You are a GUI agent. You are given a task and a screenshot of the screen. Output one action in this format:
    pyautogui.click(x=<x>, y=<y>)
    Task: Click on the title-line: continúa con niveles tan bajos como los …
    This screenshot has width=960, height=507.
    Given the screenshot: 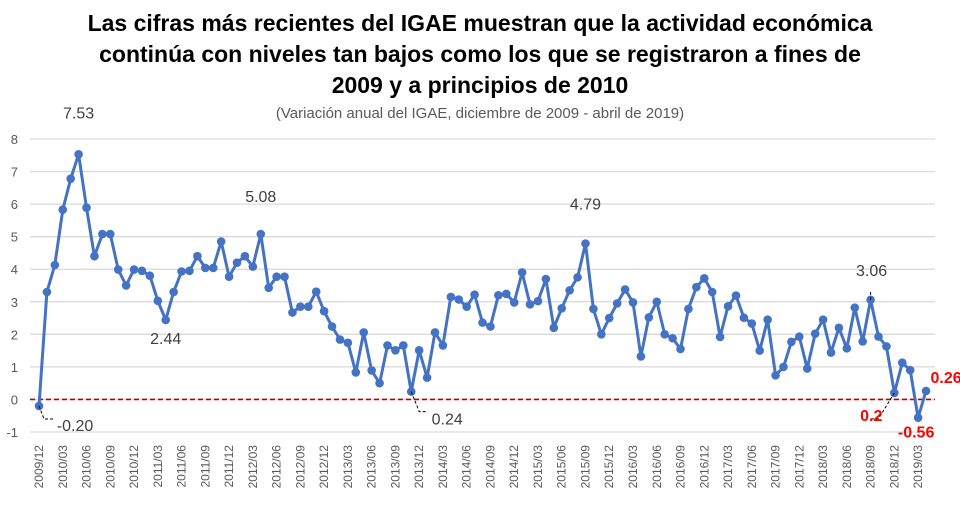 What is the action you would take?
    pyautogui.click(x=480, y=54)
    